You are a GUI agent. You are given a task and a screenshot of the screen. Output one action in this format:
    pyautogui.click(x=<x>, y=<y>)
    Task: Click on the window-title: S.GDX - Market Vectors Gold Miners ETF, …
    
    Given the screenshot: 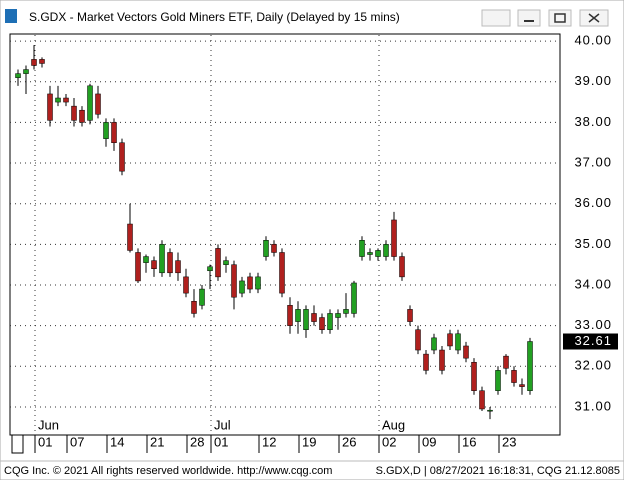 What is the action you would take?
    pyautogui.click(x=214, y=17)
    